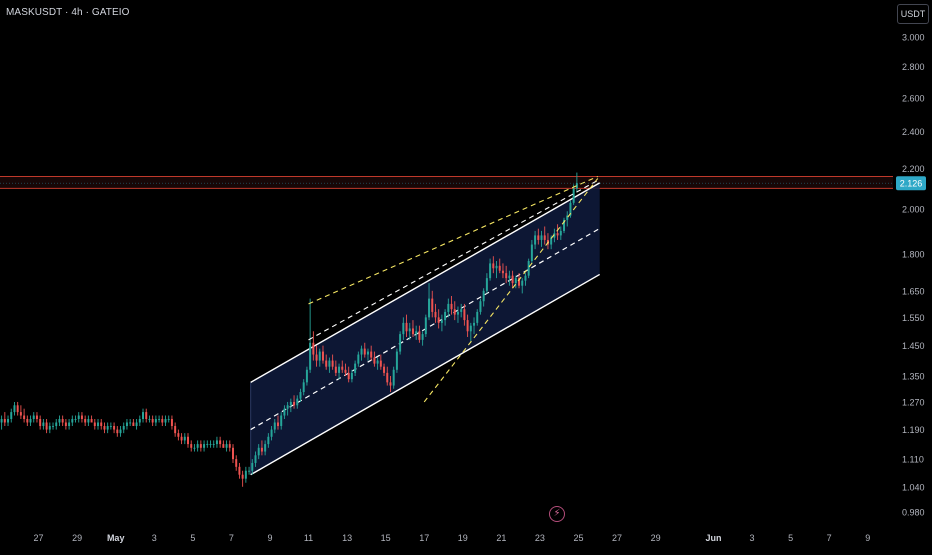  I want to click on channel-lower-line, so click(425, 374).